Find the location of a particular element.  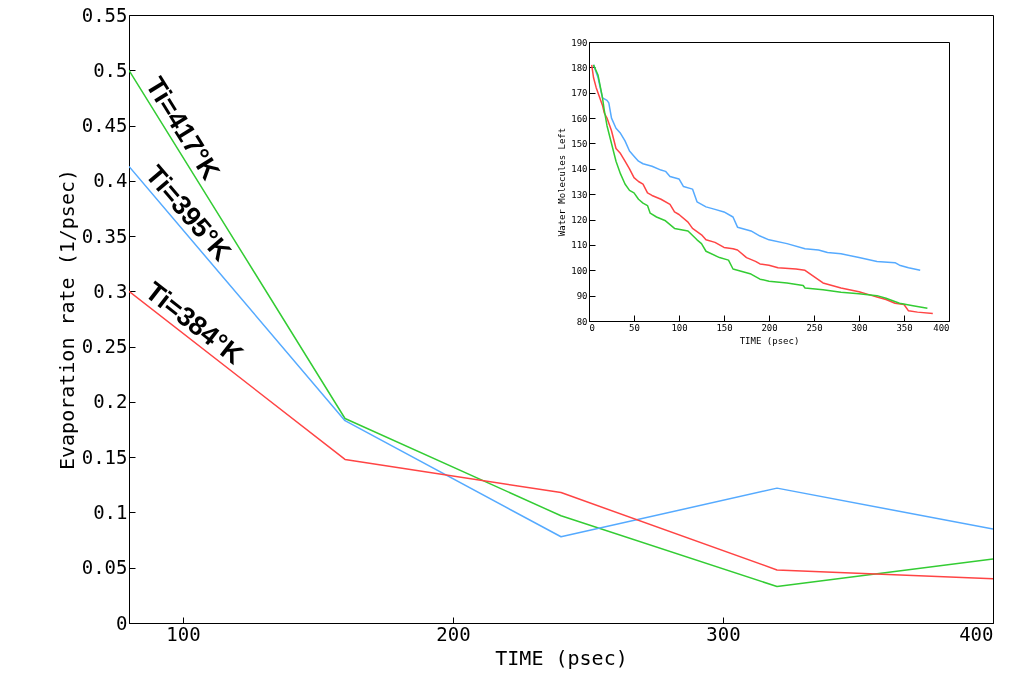

y-axis-title: Evaporation rate (1/psec) is located at coordinates (66, 319).